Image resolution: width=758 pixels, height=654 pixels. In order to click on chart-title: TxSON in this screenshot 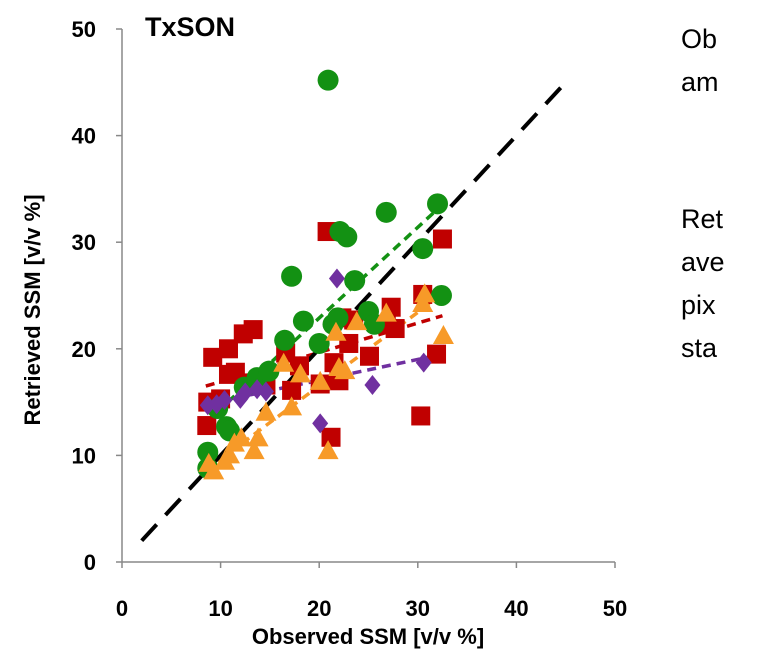, I will do `click(190, 27)`.